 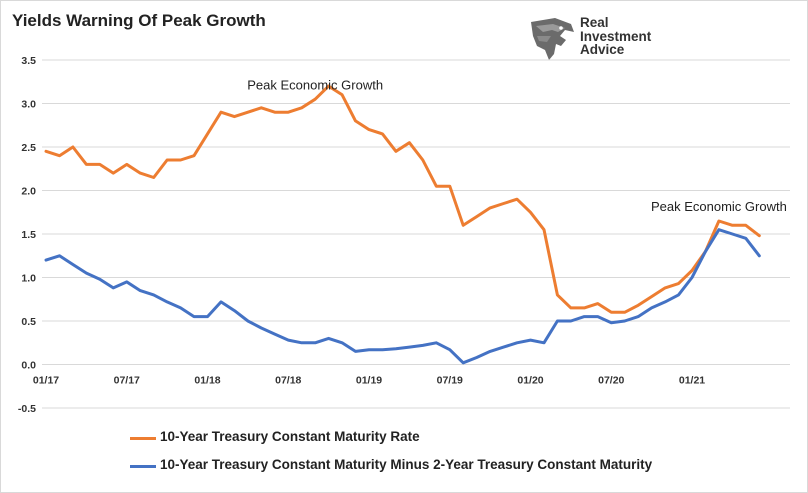 I want to click on x-tick-label: 01/21, so click(x=692, y=381).